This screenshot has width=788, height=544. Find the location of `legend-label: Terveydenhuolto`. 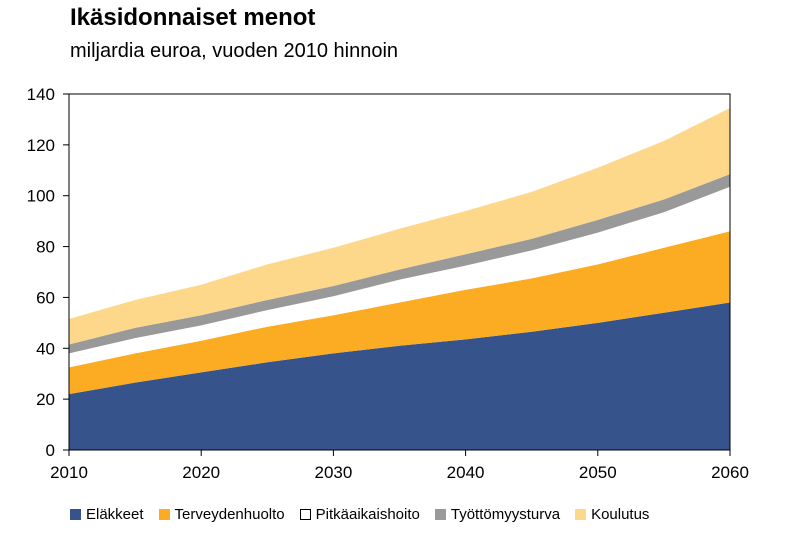

legend-label: Terveydenhuolto is located at coordinates (229, 514).